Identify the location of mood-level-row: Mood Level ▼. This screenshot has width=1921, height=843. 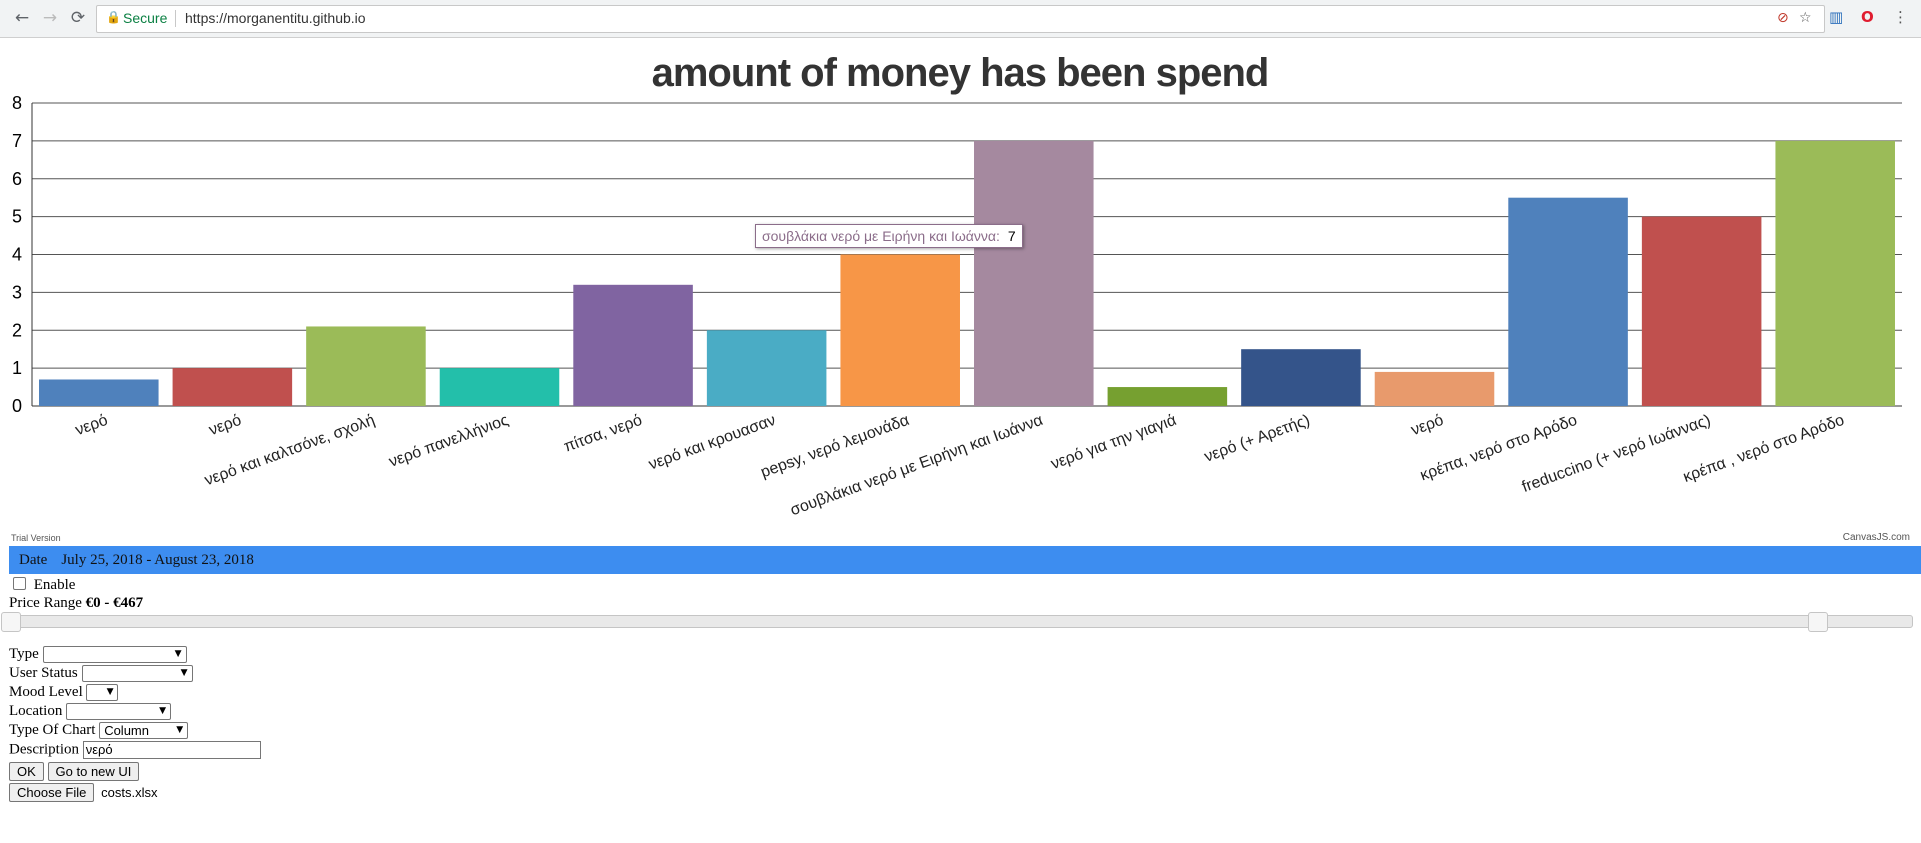
(64, 693).